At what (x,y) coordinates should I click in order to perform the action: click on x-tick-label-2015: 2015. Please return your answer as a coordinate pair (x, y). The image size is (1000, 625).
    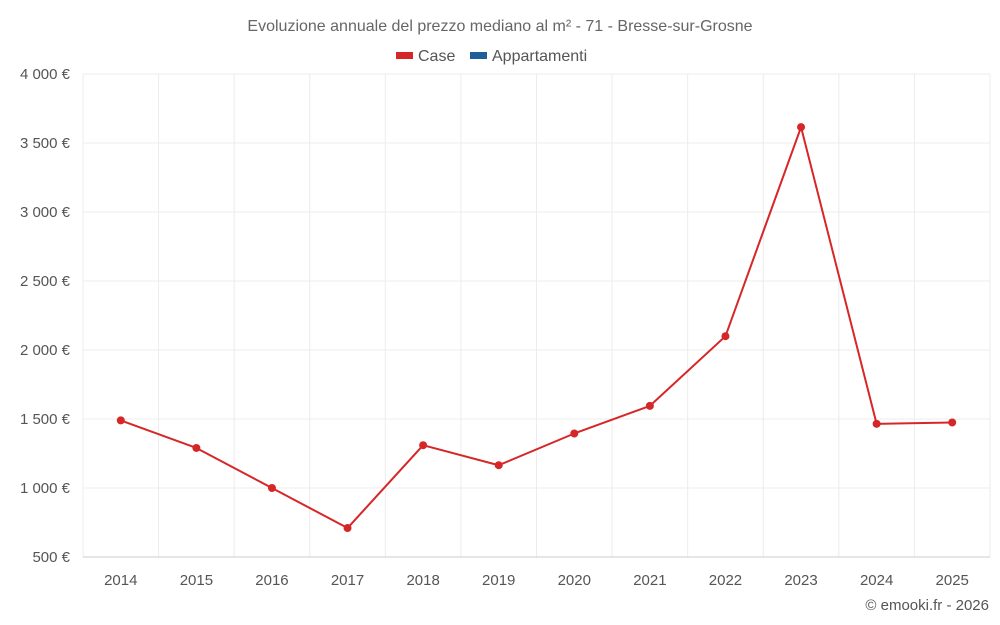
    Looking at the image, I should click on (196, 580).